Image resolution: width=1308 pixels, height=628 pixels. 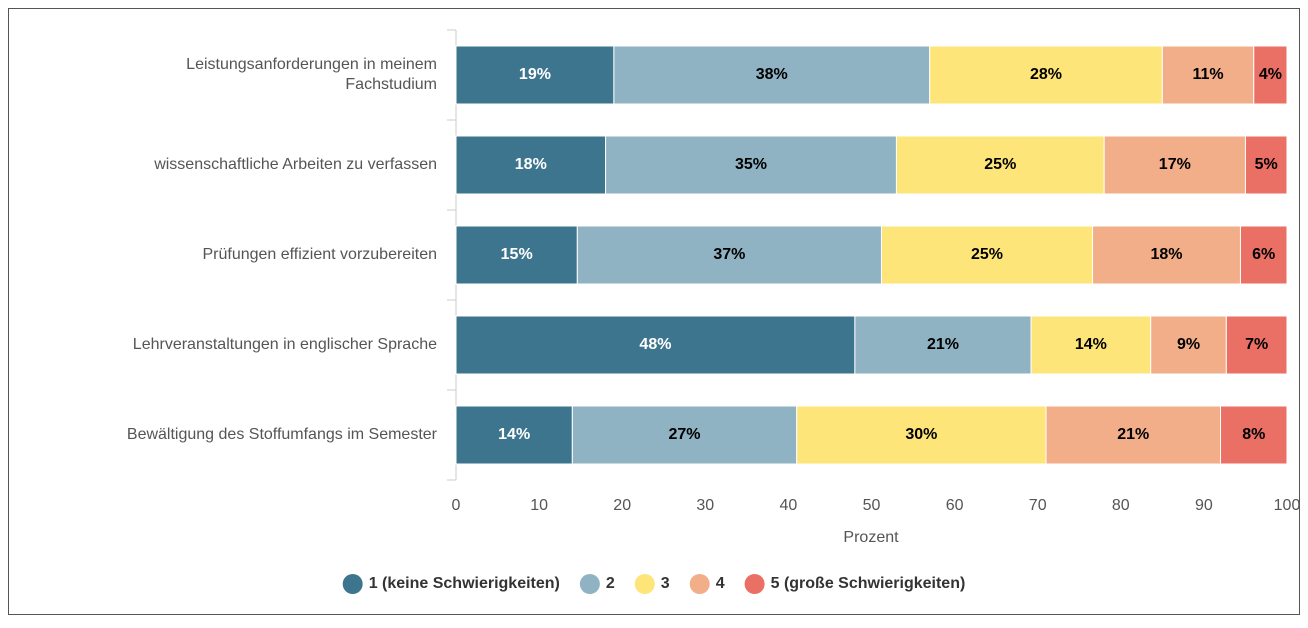 What do you see at coordinates (1121, 505) in the screenshot?
I see `x-tick-label: 80` at bounding box center [1121, 505].